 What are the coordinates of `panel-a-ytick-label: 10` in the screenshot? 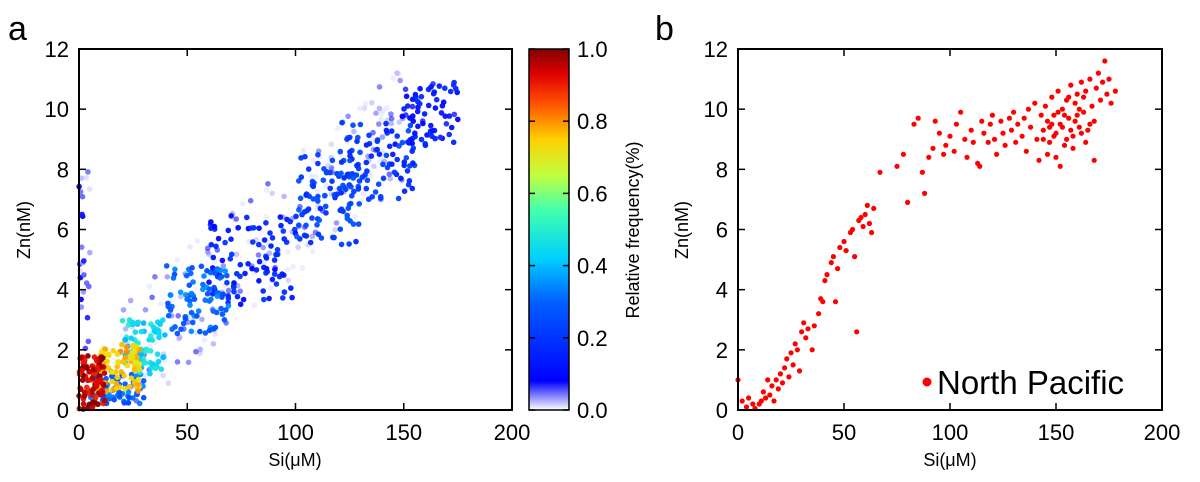 It's located at (57, 109).